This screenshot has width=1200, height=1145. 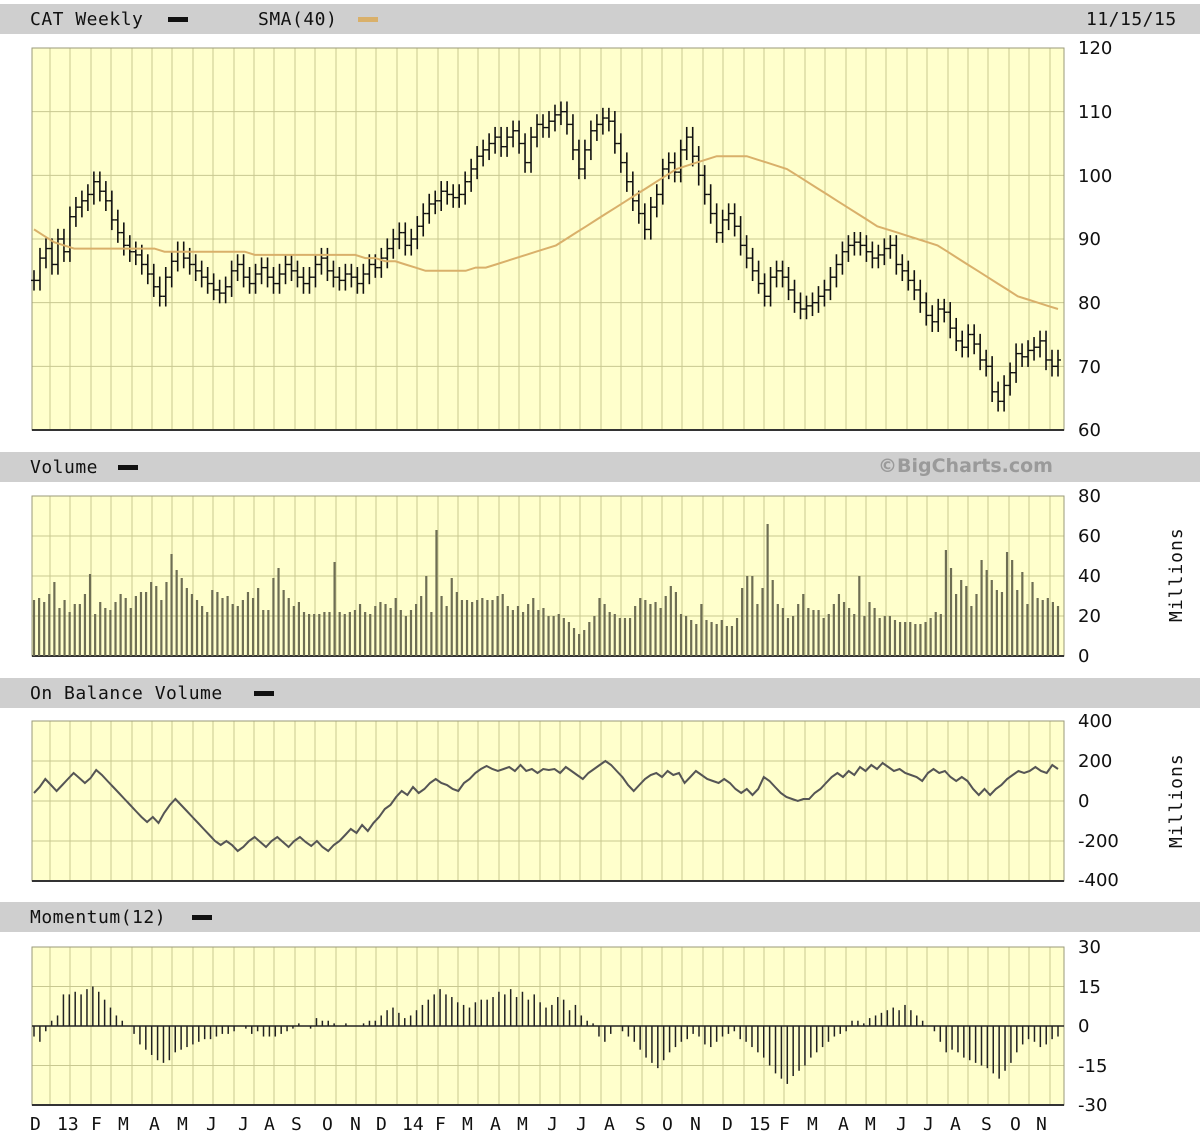 What do you see at coordinates (1093, 1066) in the screenshot?
I see `momentum-tick-label: -15` at bounding box center [1093, 1066].